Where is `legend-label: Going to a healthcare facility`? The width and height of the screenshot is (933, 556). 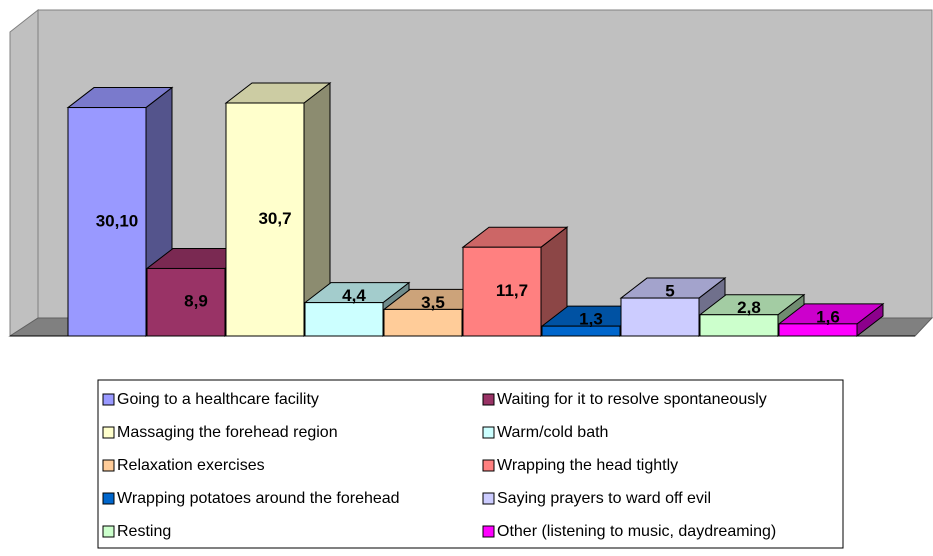 legend-label: Going to a healthcare facility is located at coordinates (218, 399).